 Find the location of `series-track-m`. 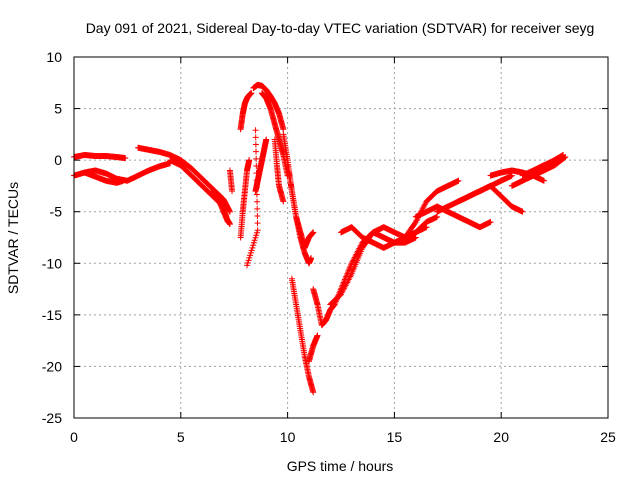

series-track-m is located at coordinates (279, 170).